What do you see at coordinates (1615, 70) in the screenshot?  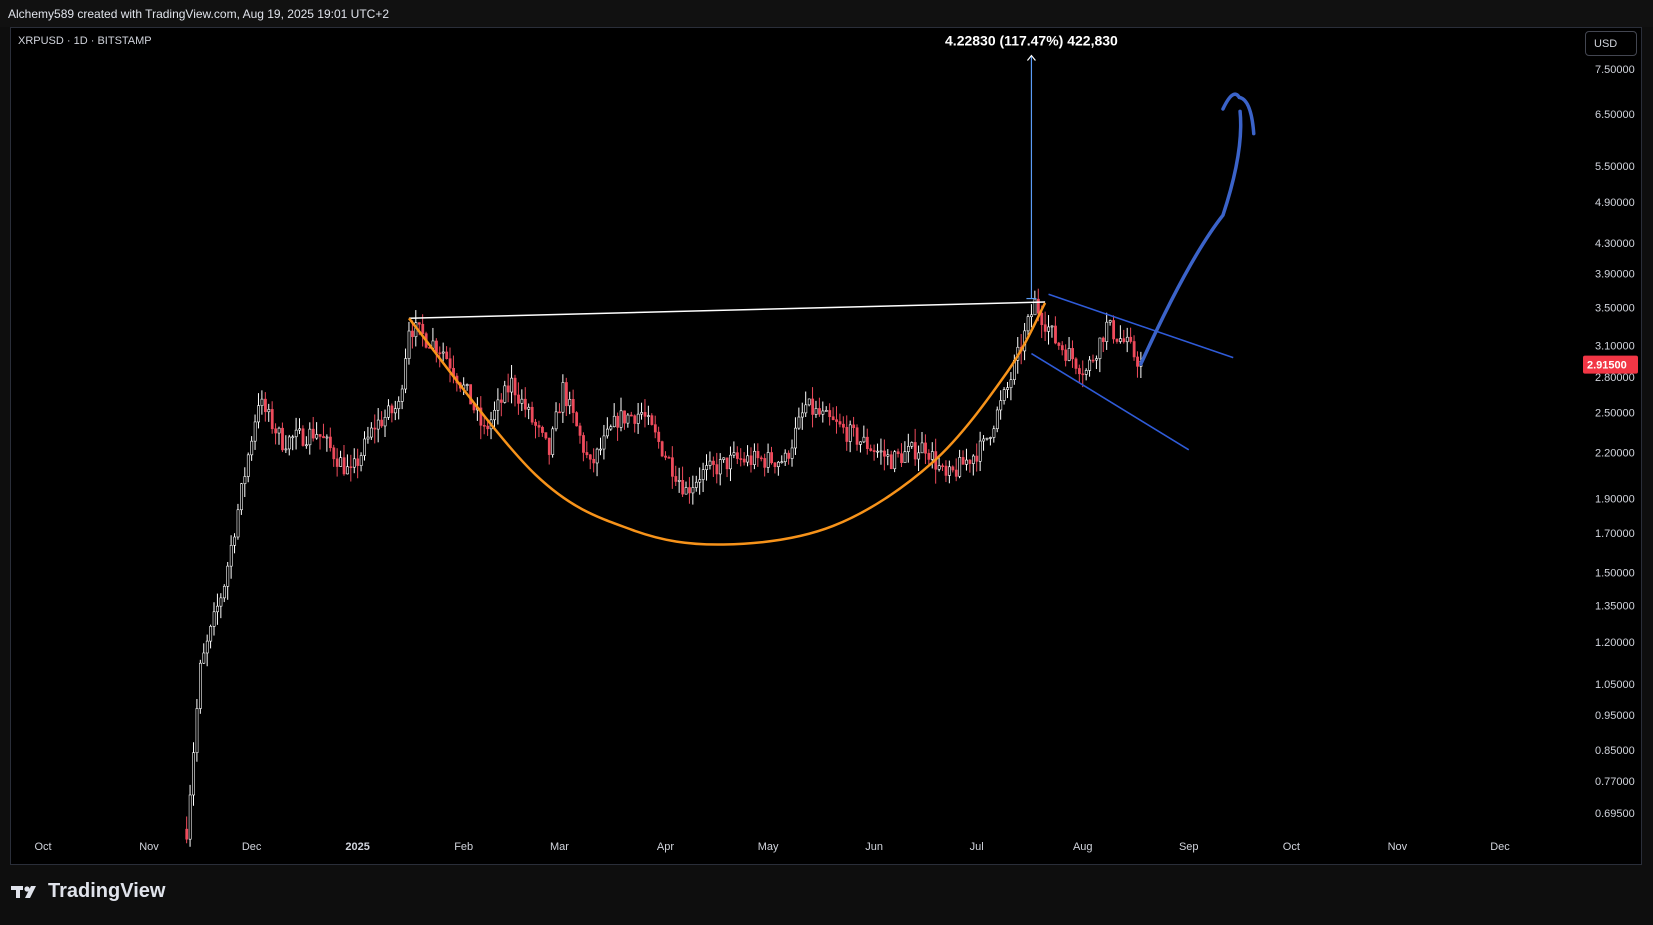 I see `price-tick-label: 7.50000` at bounding box center [1615, 70].